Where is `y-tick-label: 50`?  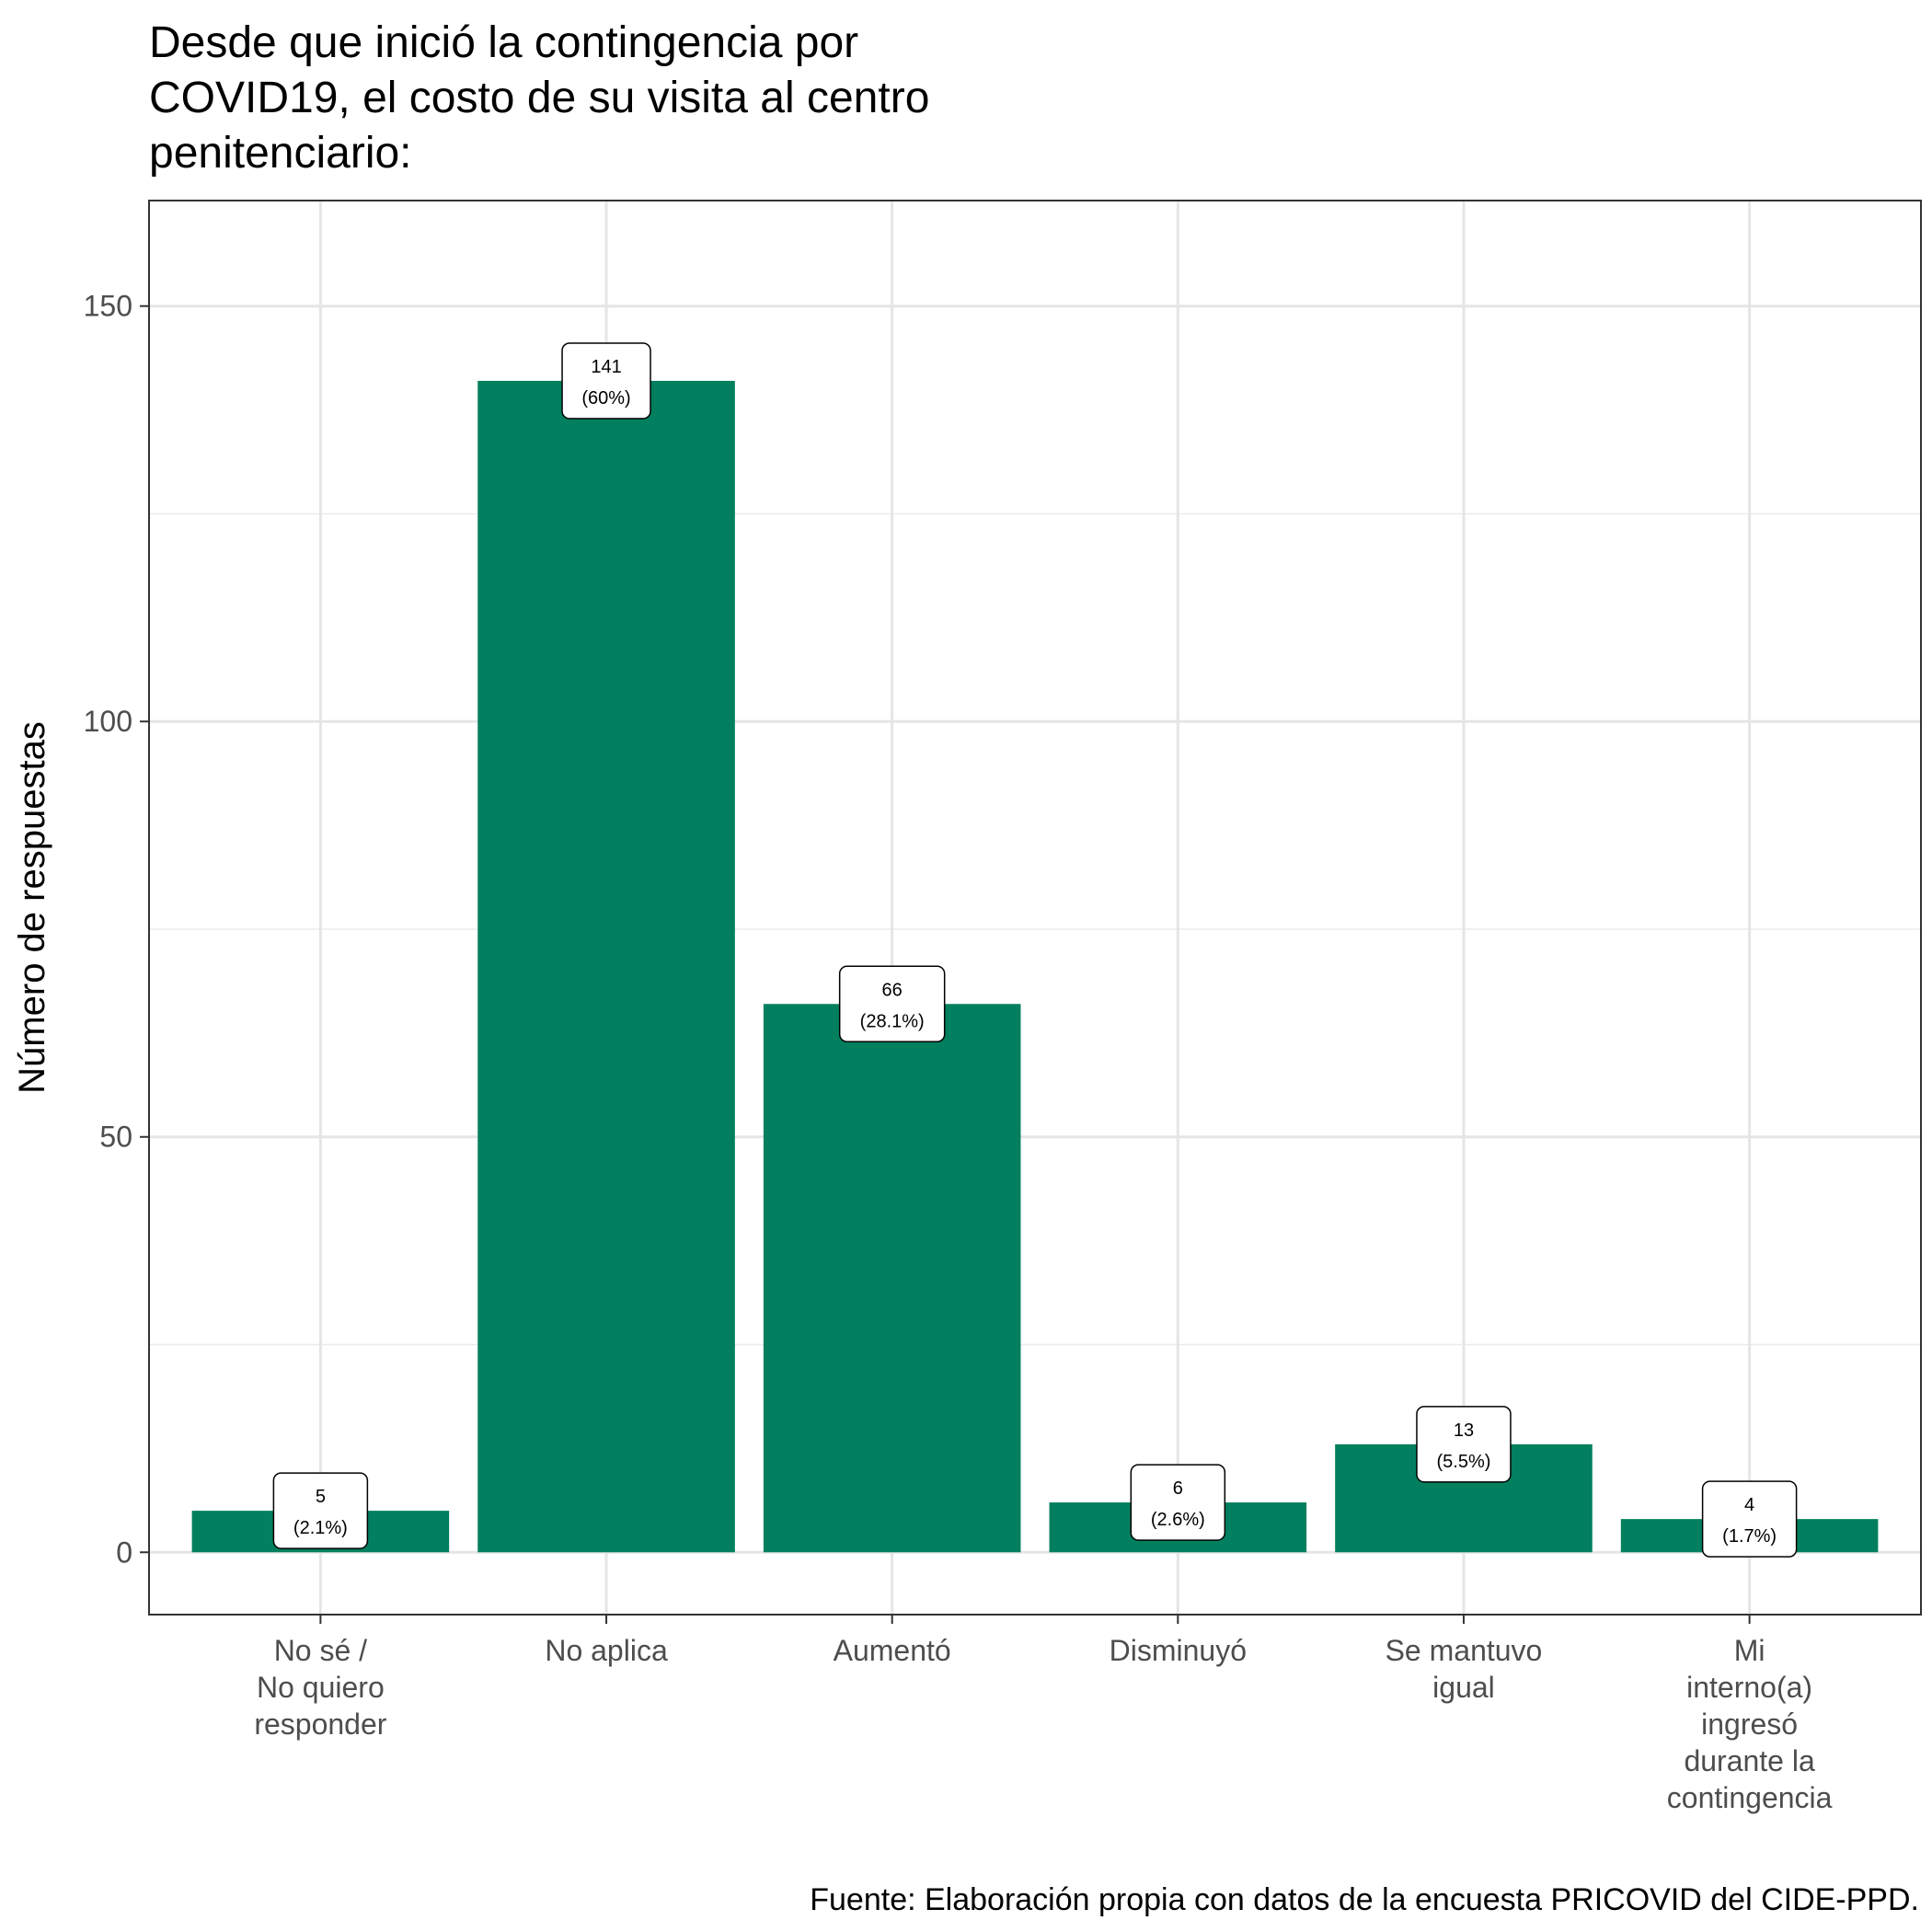 y-tick-label: 50 is located at coordinates (115, 1137).